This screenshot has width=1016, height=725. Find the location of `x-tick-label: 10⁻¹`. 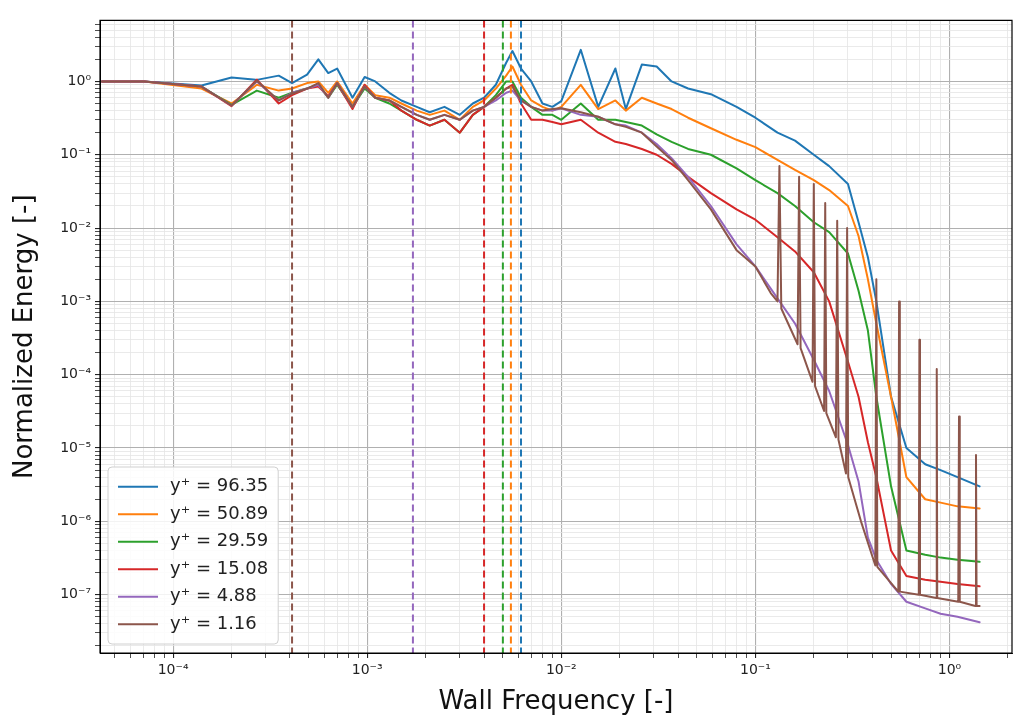

x-tick-label: 10⁻¹ is located at coordinates (755, 669).